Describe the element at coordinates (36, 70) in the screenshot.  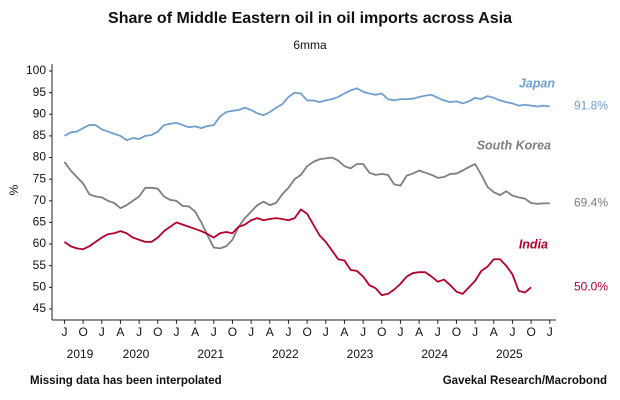
I see `y-tick-label: 100` at that location.